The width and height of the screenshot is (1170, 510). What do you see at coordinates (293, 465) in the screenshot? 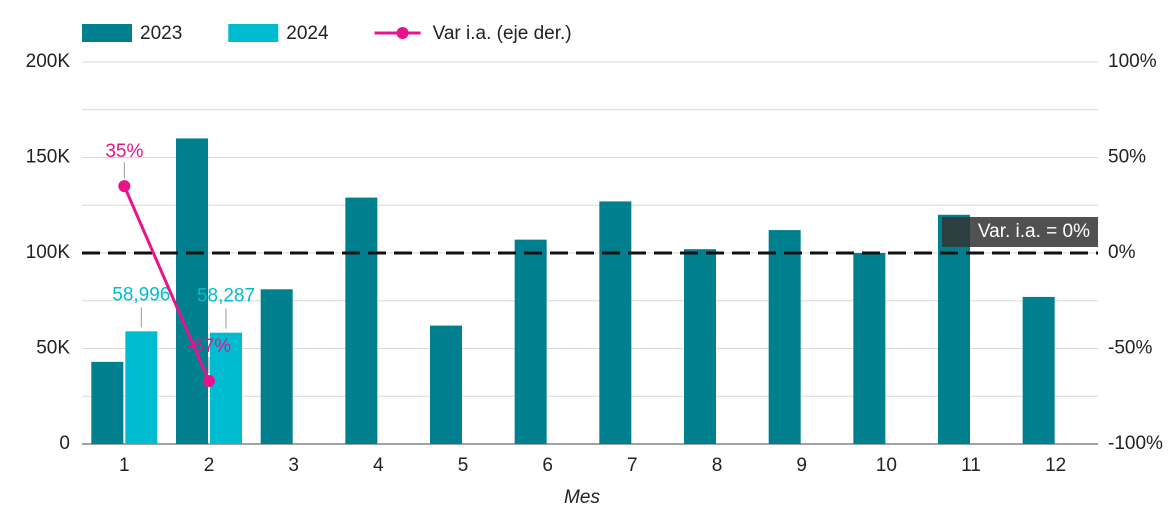
I see `x-tick-label: 3` at bounding box center [293, 465].